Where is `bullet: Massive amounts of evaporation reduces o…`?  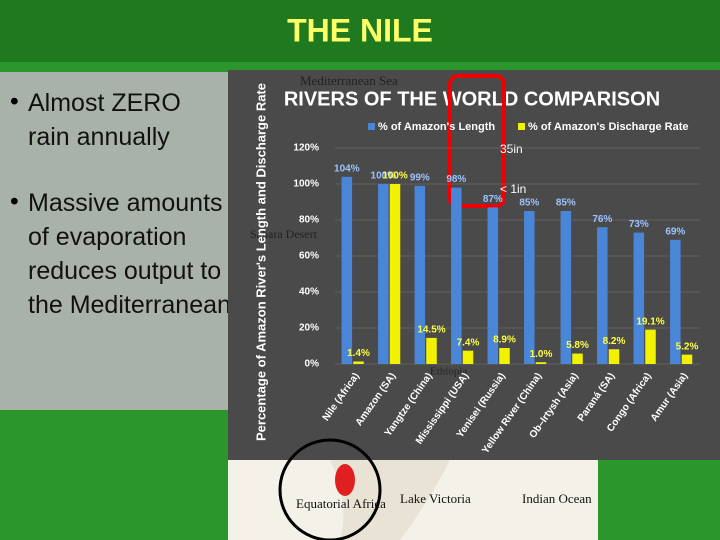
bullet: Massive amounts of evaporation reduces o… is located at coordinates (129, 254).